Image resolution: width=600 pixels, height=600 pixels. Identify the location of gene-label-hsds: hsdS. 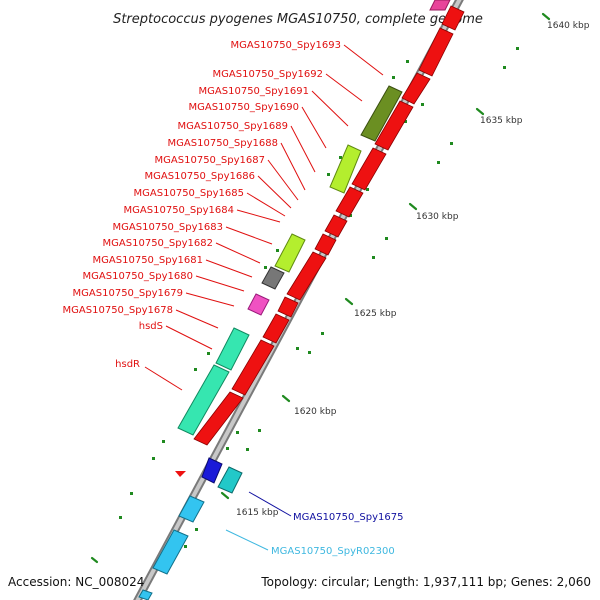
(151, 326).